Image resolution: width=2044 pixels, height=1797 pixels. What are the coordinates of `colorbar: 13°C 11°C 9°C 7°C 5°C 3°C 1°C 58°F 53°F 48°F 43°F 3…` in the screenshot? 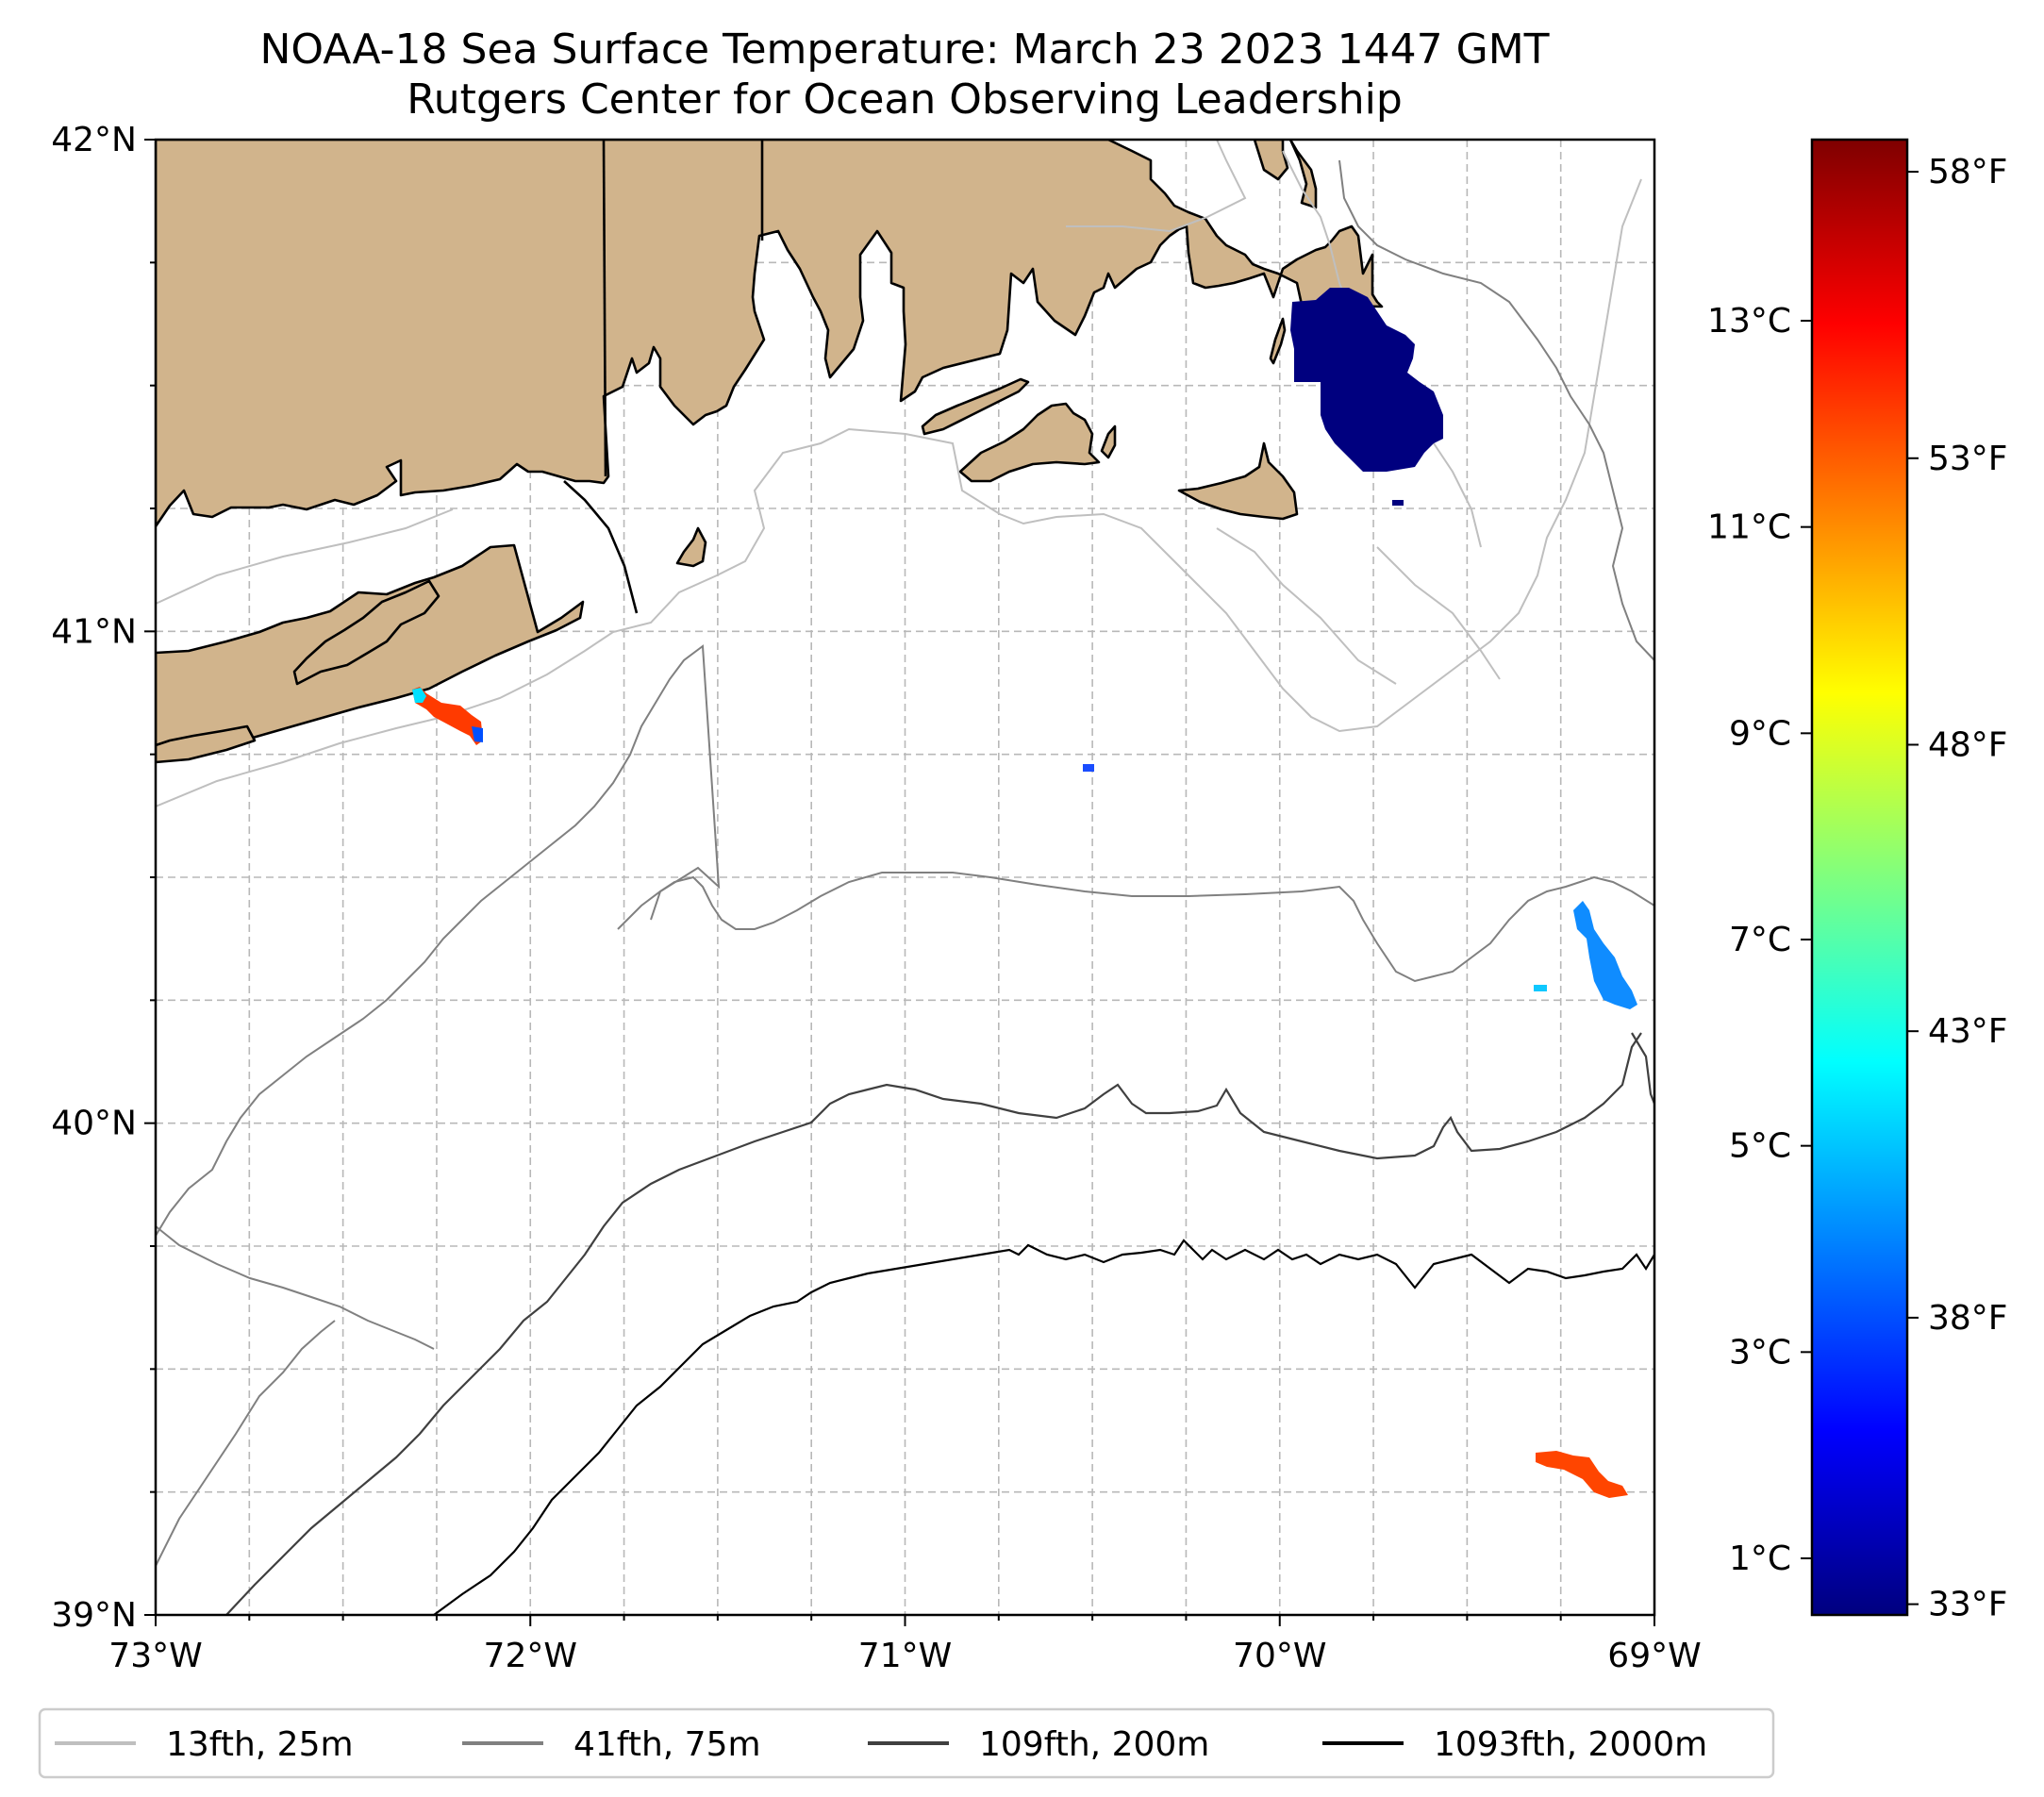 It's located at (1857, 881).